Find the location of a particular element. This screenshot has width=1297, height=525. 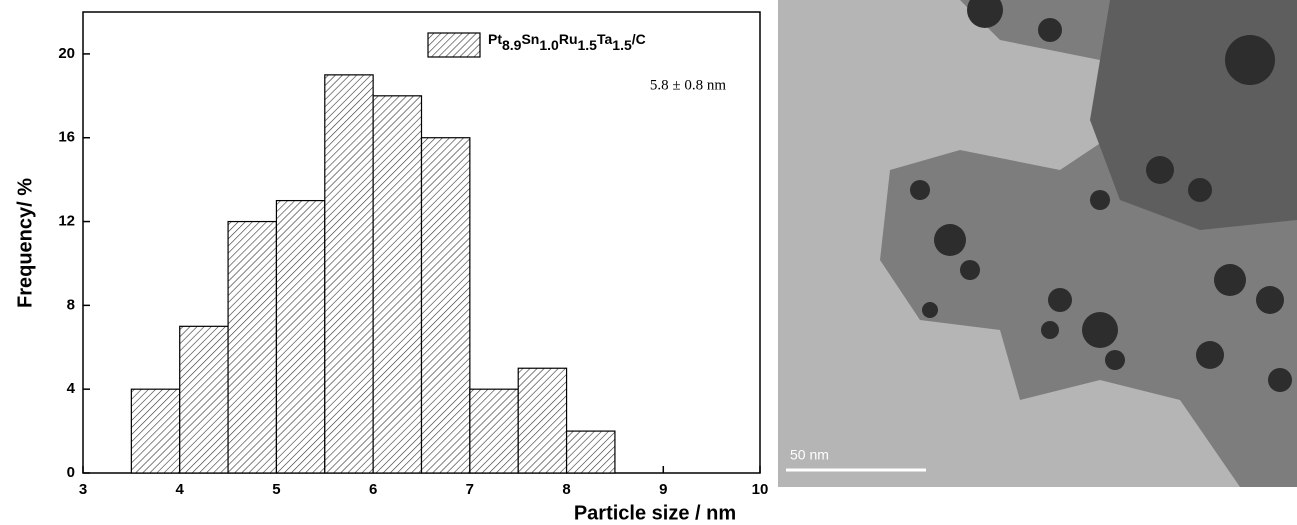

y-tick-label: 20 is located at coordinates (66, 53).